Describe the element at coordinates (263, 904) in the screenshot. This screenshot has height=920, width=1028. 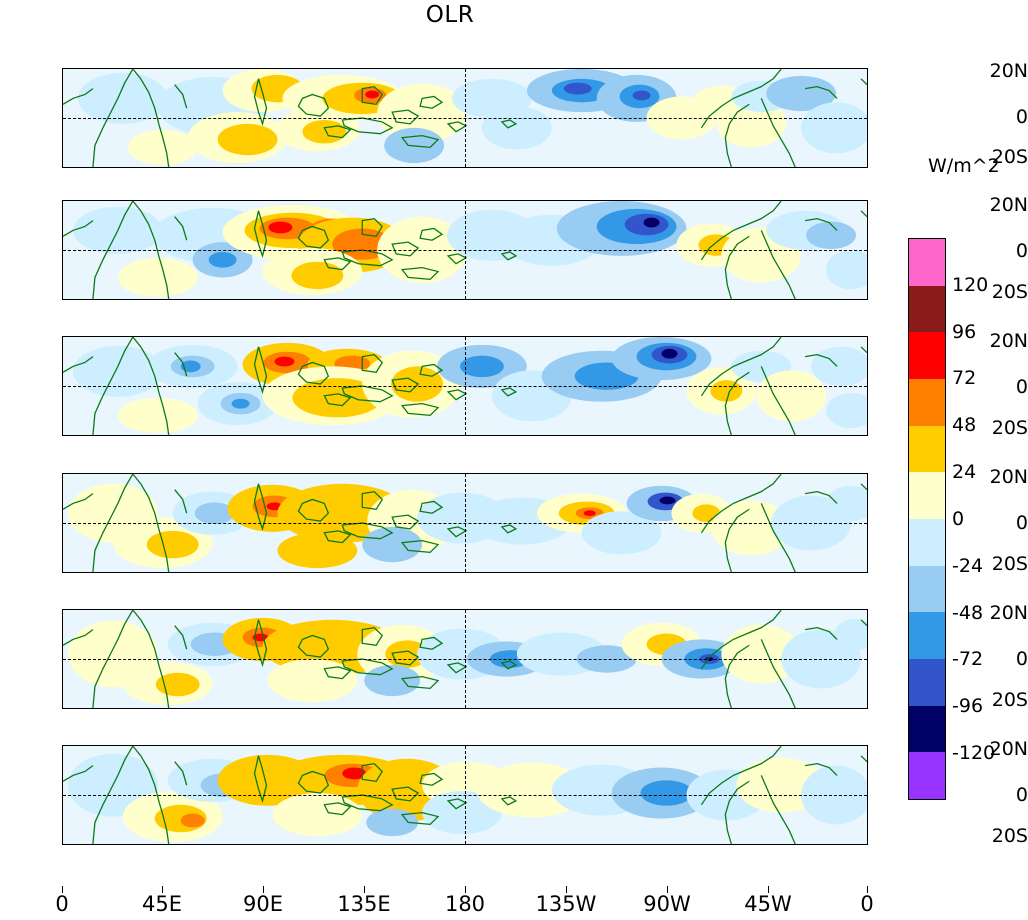
I see `x-tick-label-2: 90E` at that location.